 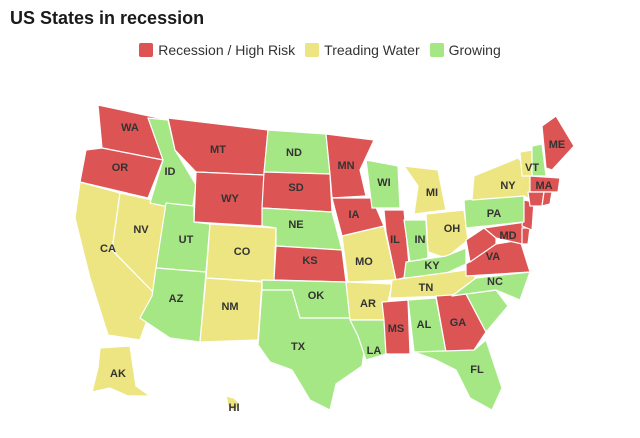 What do you see at coordinates (495, 282) in the screenshot?
I see `state-label-NC: NC` at bounding box center [495, 282].